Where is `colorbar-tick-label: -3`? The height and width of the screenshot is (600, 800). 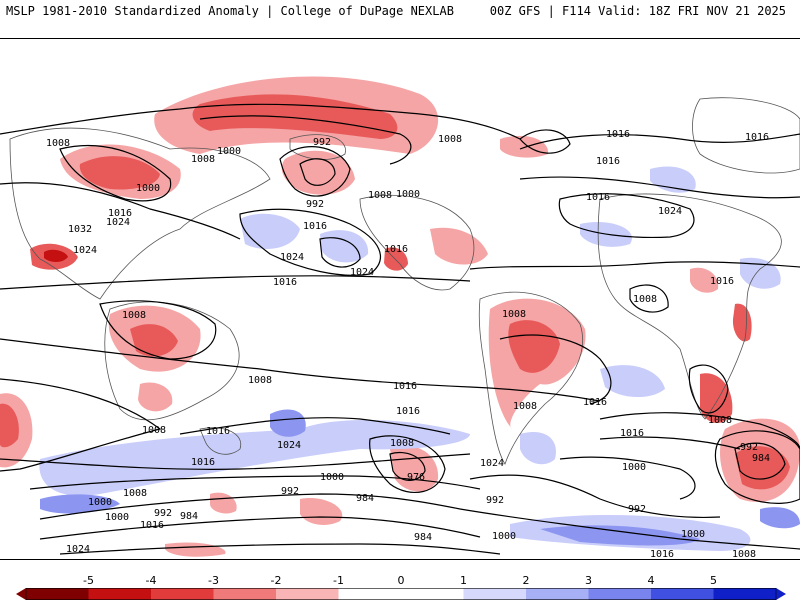
colorbar-tick-label: -3 is located at coordinates (213, 580).